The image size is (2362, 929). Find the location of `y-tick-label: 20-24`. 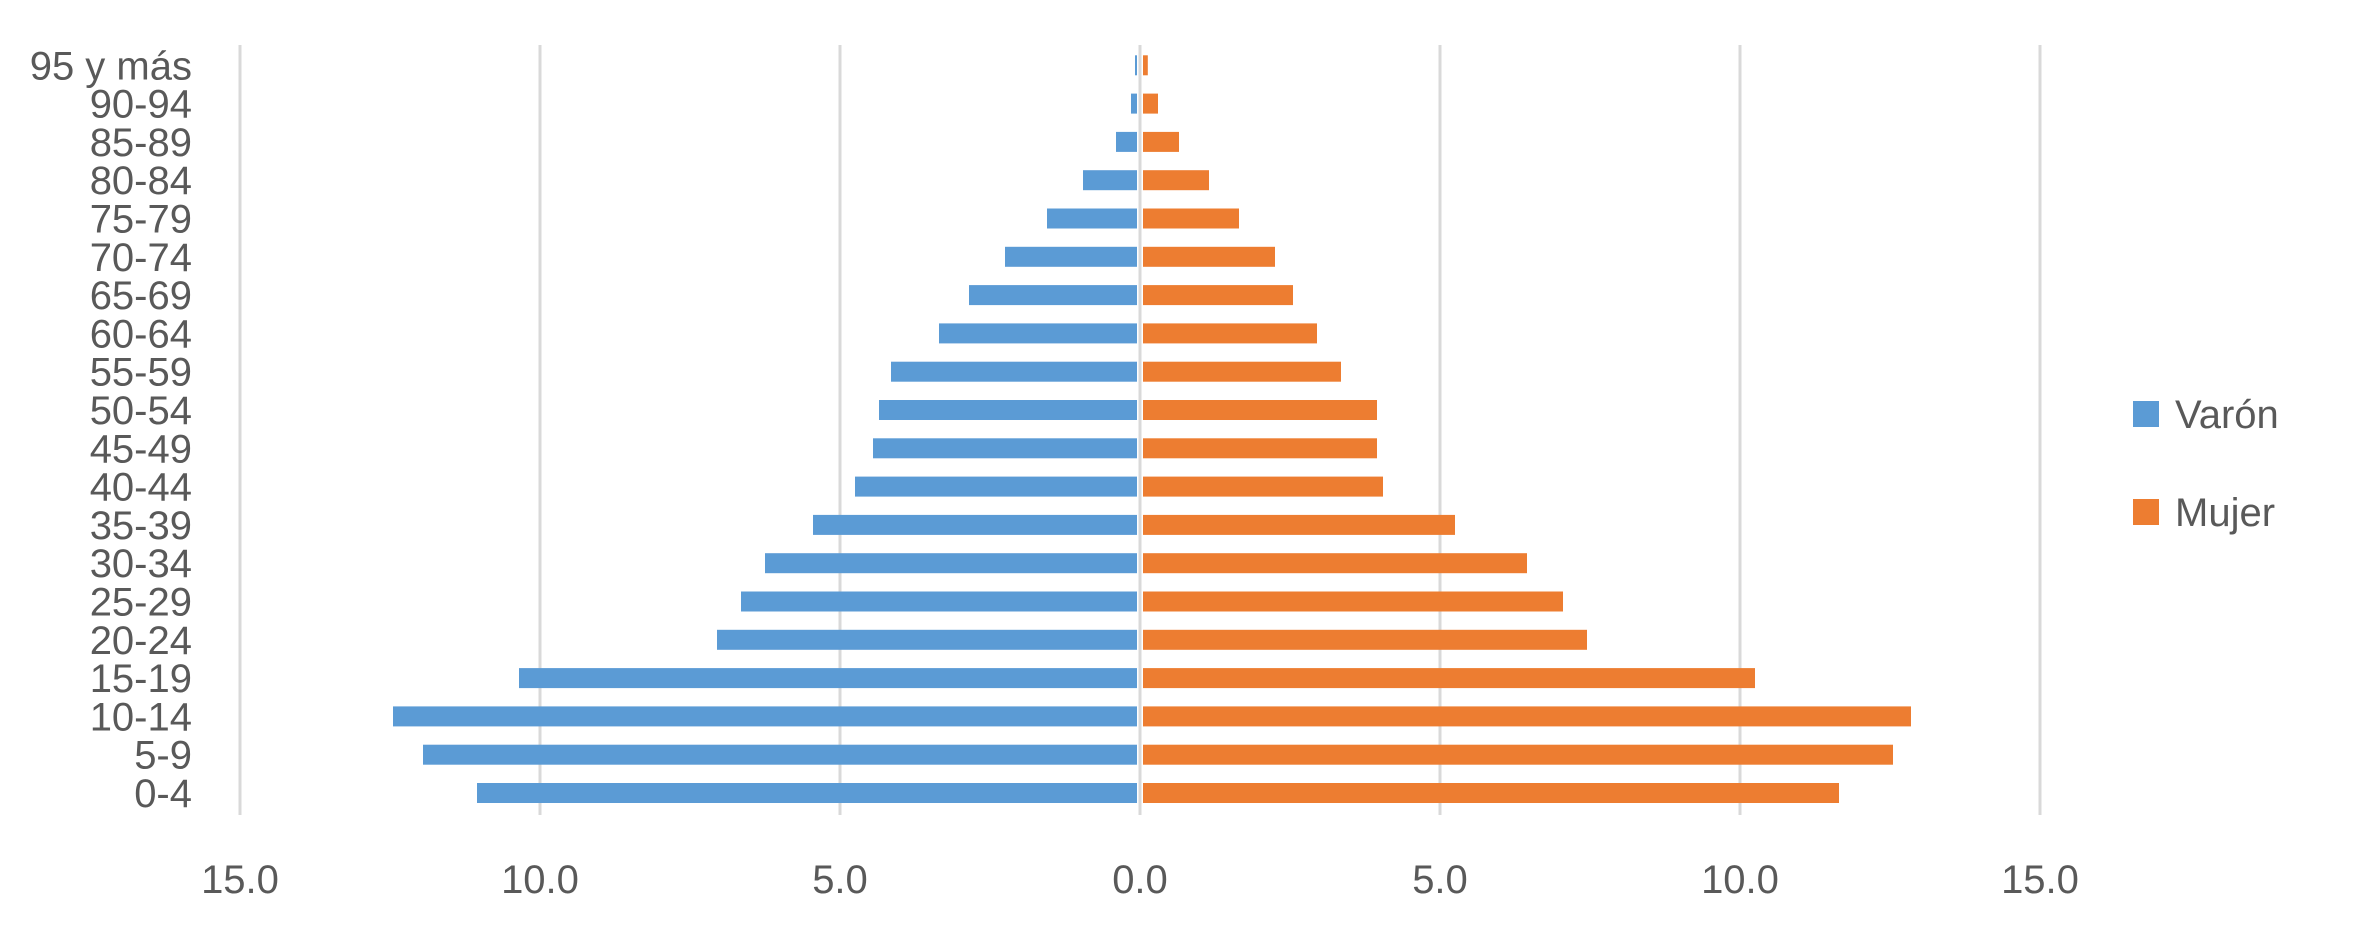

y-tick-label: 20-24 is located at coordinates (141, 641).